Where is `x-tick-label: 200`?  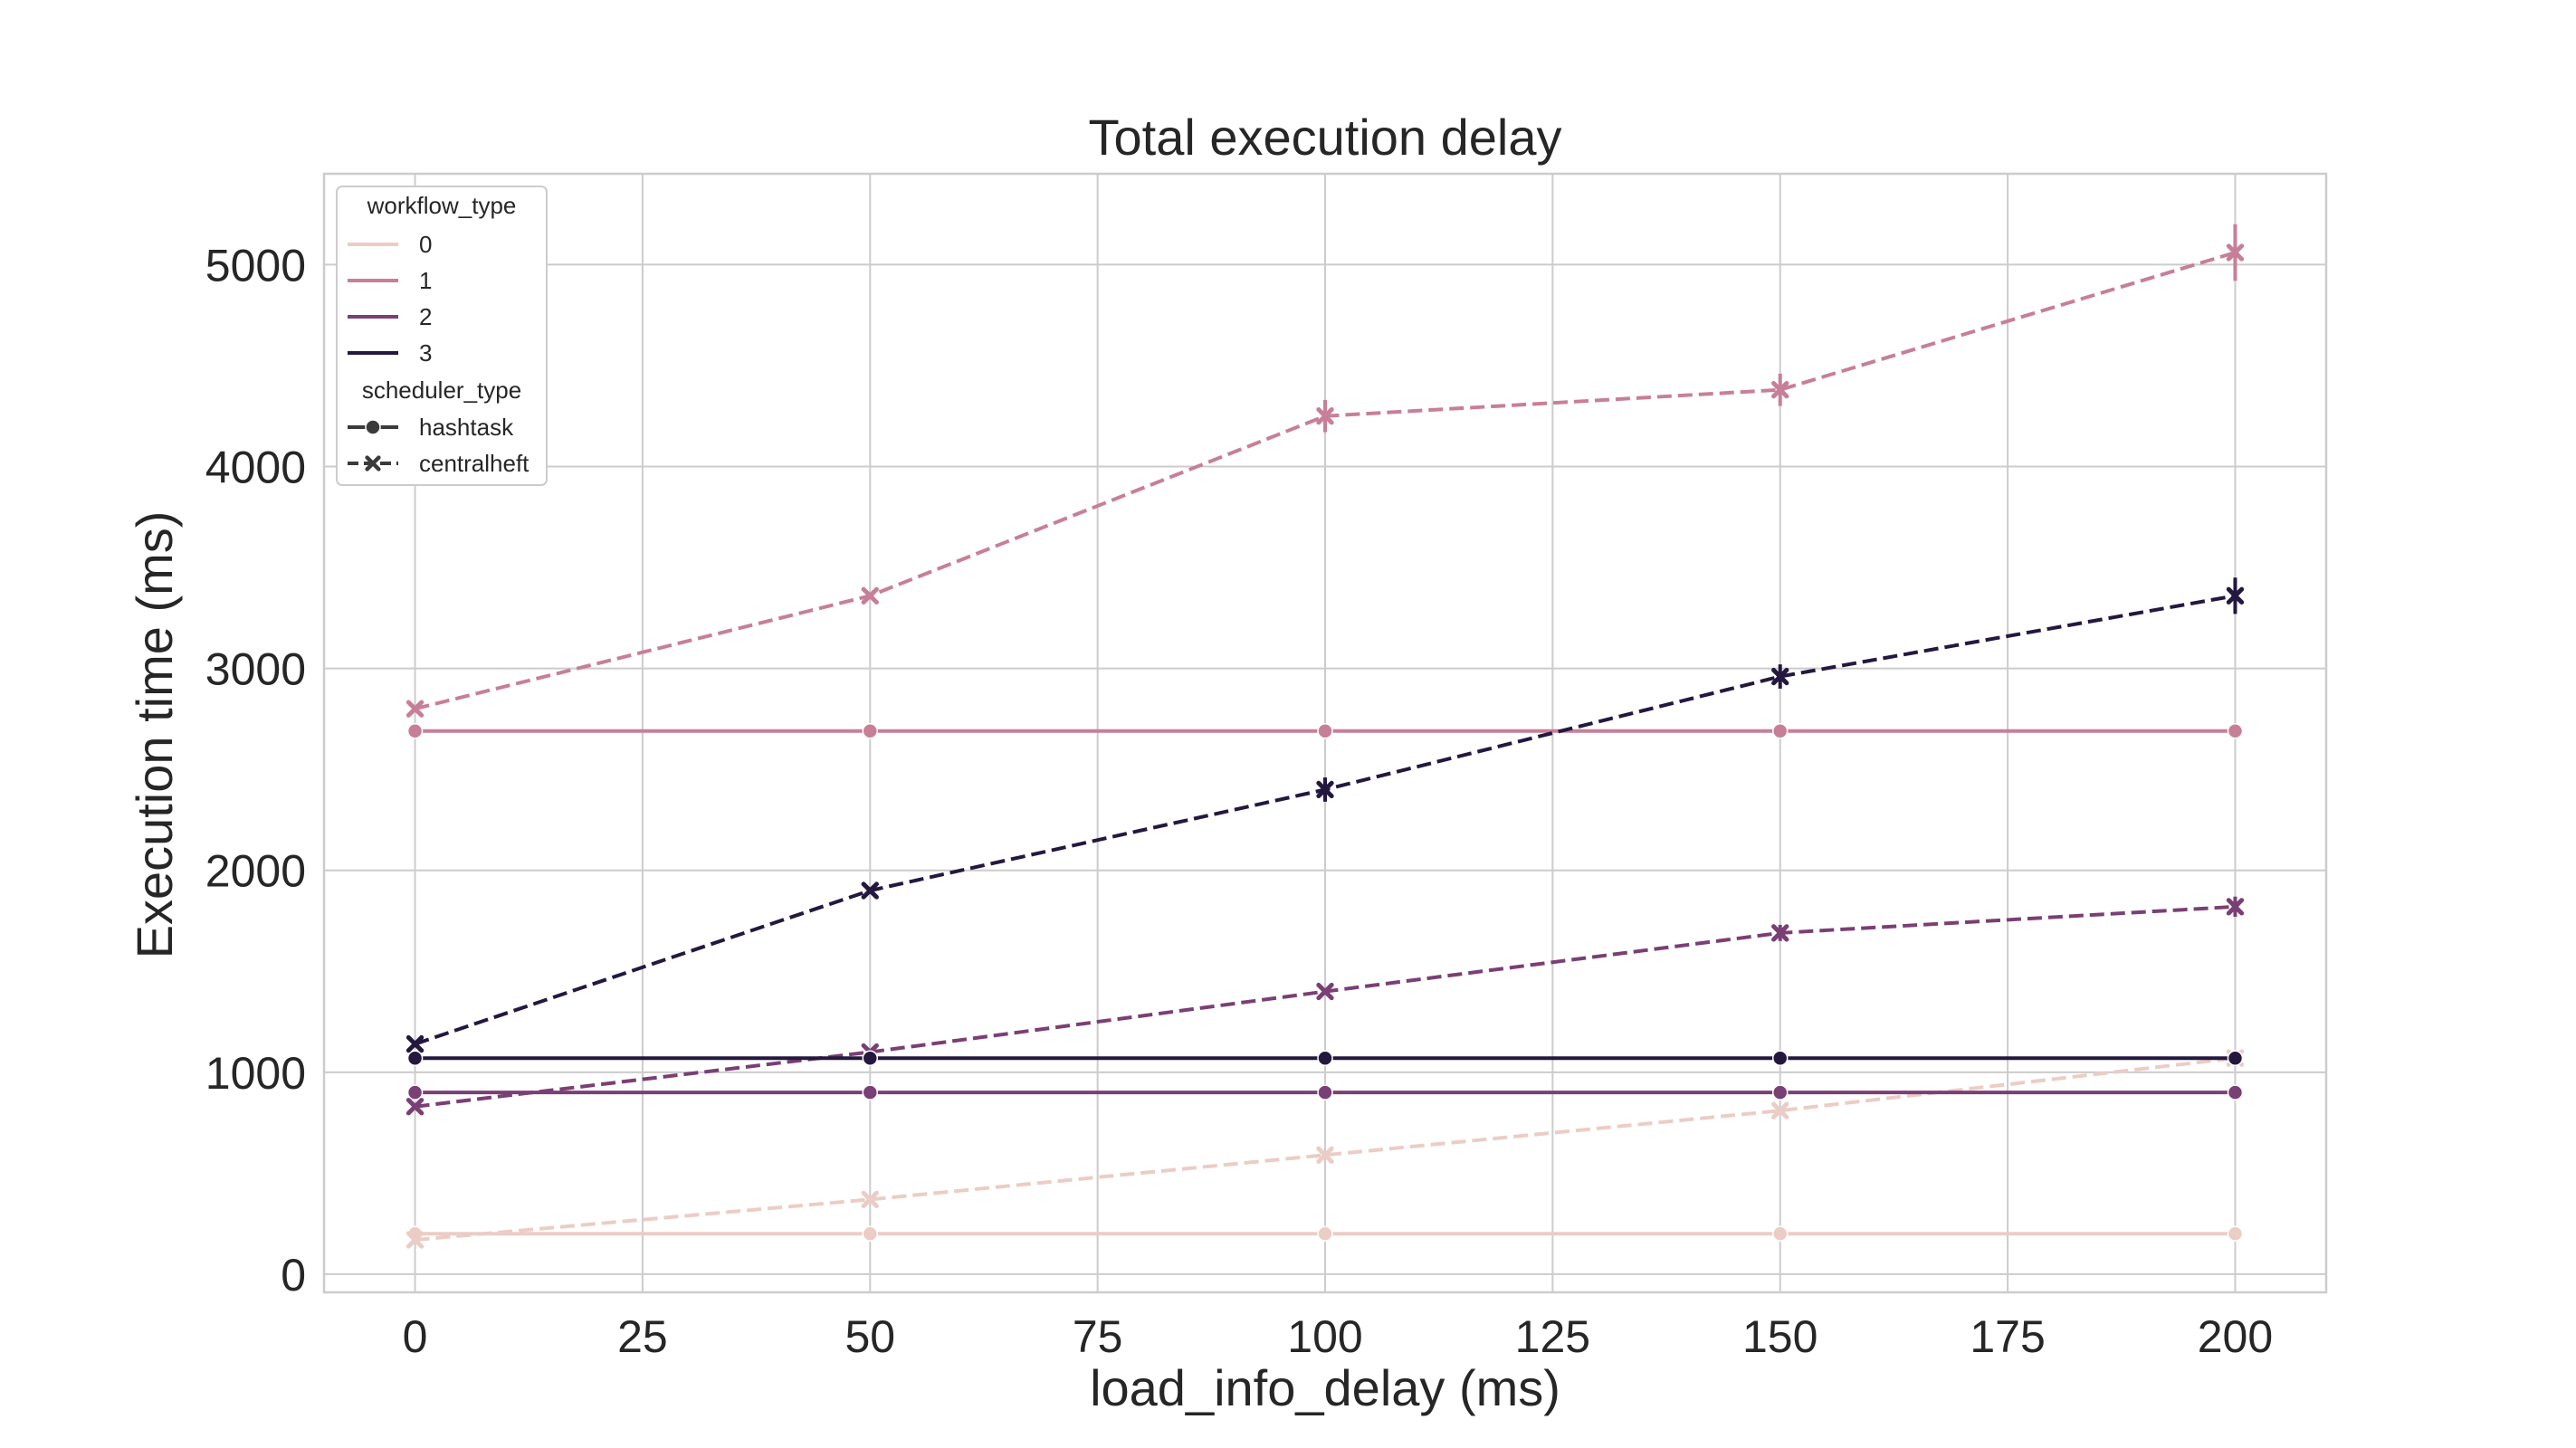 x-tick-label: 200 is located at coordinates (2235, 1336).